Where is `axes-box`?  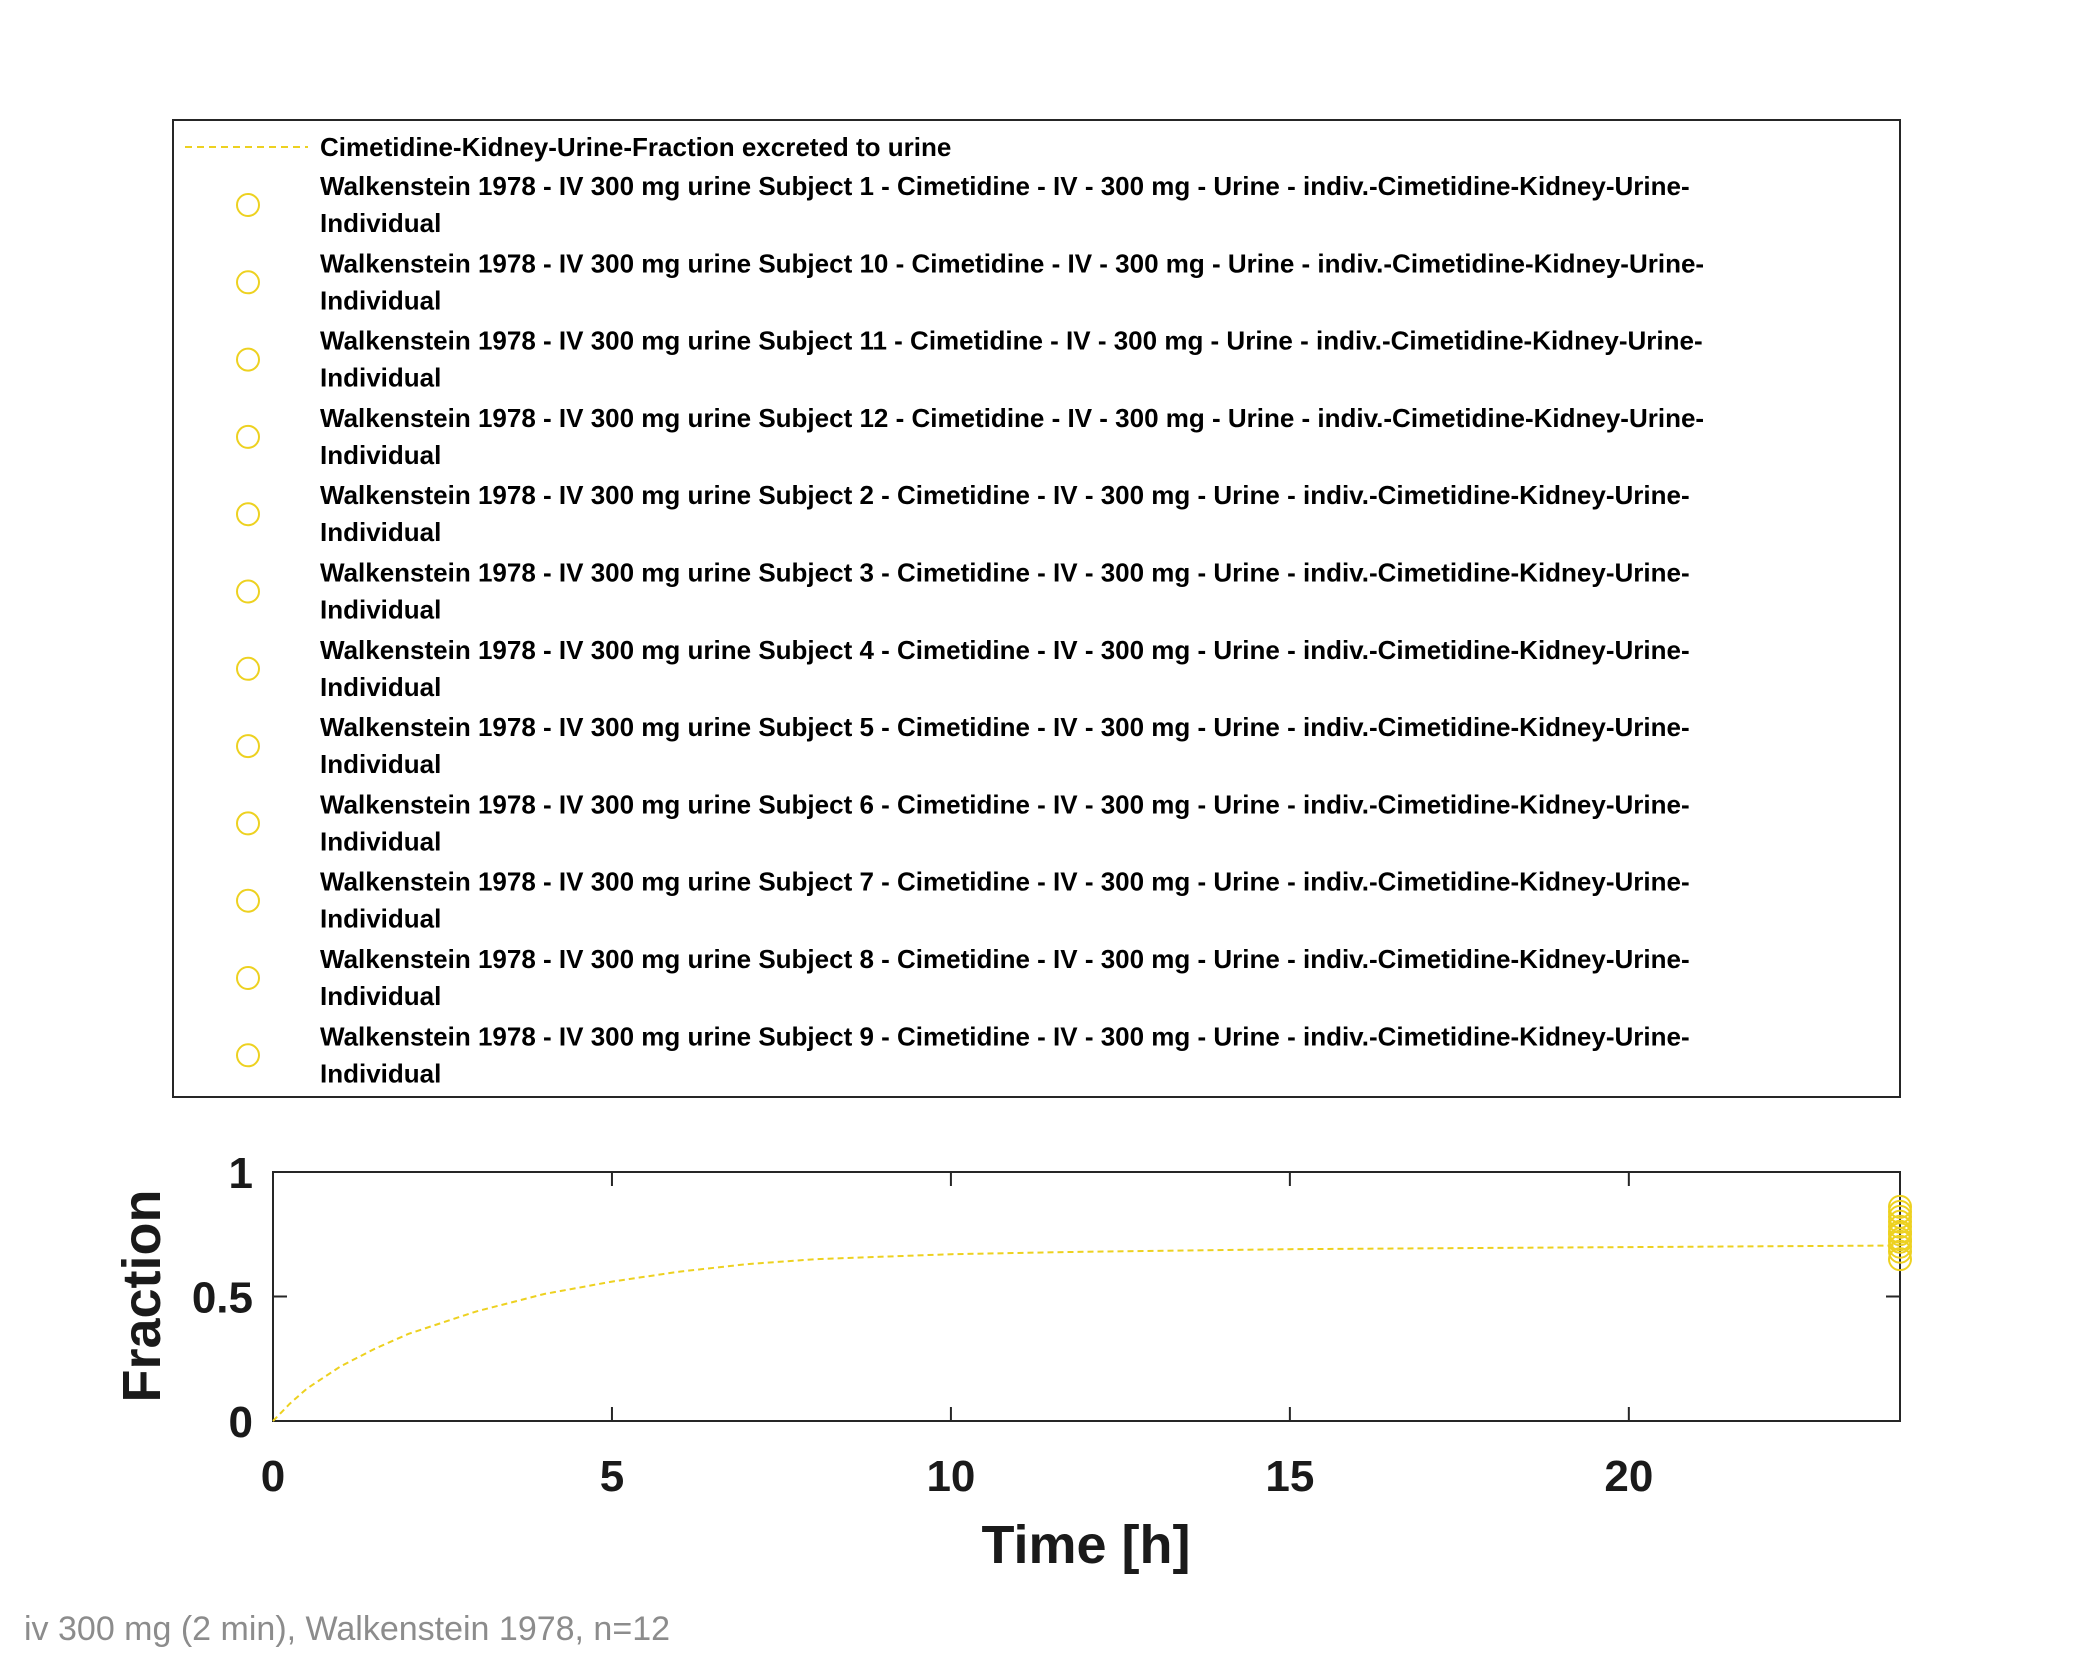
axes-box is located at coordinates (1086, 1296).